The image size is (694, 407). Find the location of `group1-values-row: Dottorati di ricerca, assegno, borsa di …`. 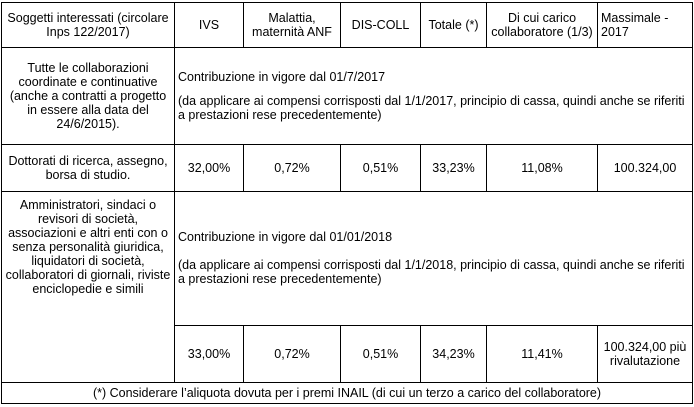

group1-values-row: Dottorati di ricerca, assegno, borsa di … is located at coordinates (347, 168).